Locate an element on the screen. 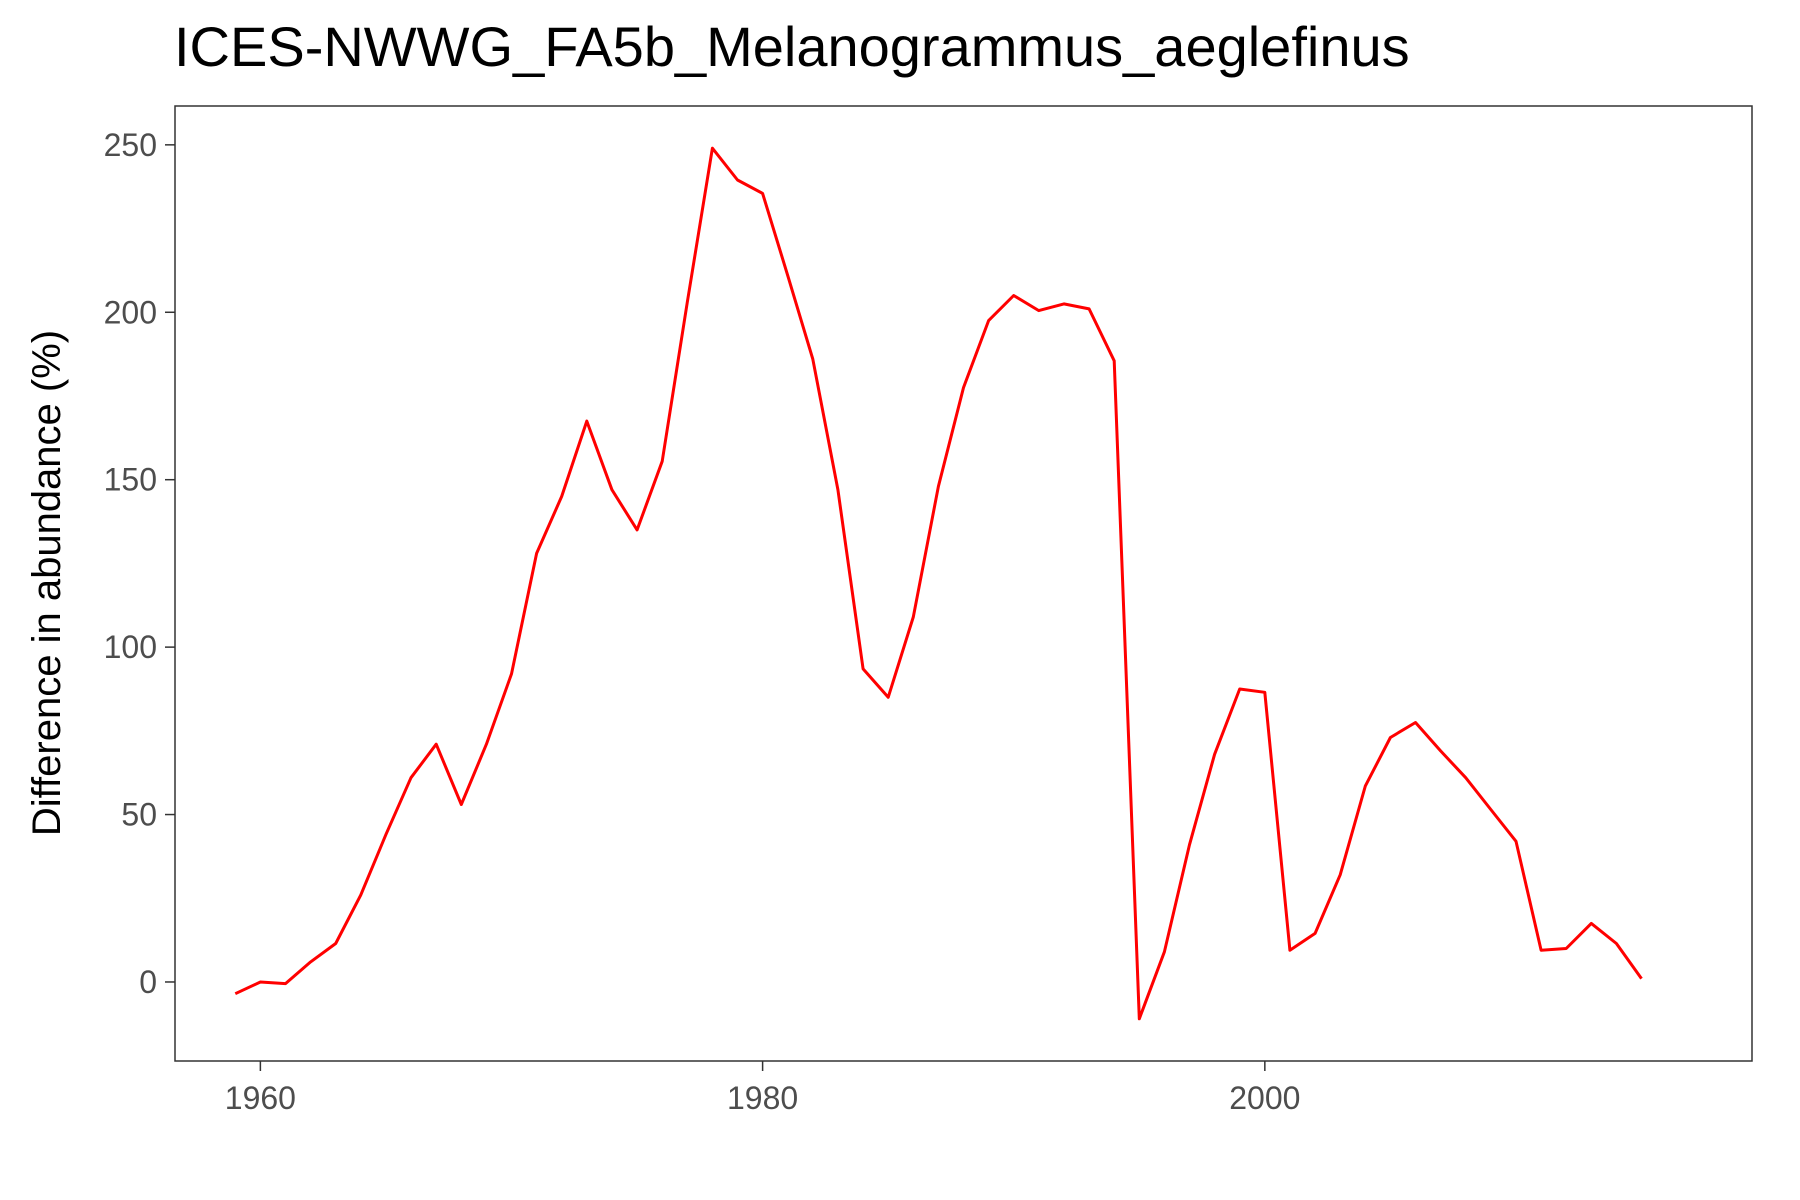  x-tick-label: 1980 is located at coordinates (762, 1098).